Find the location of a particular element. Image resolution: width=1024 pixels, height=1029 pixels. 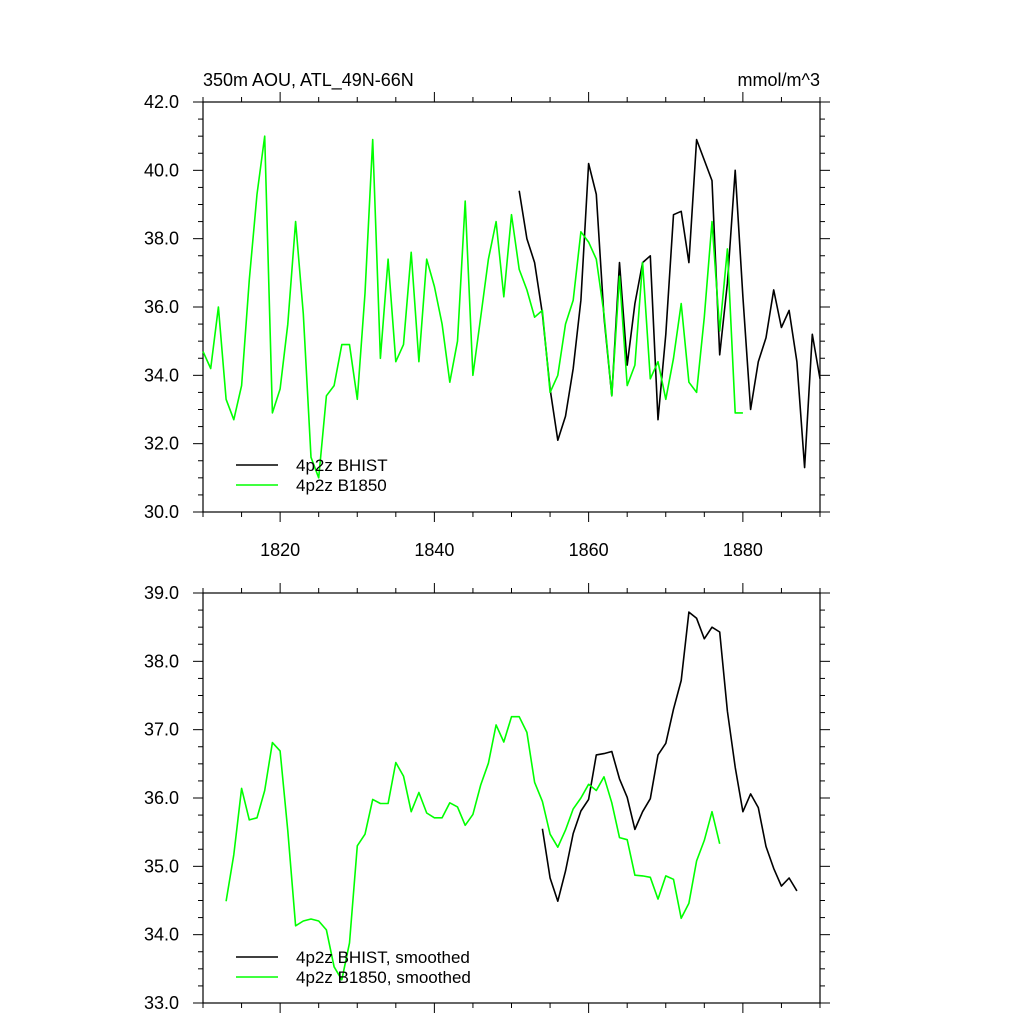

legend-label: 4p2z B1850 is located at coordinates (341, 485).